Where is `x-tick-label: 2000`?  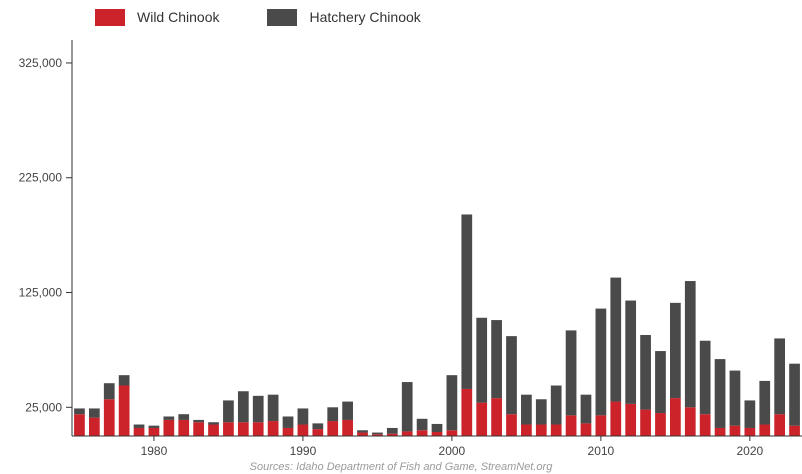
x-tick-label: 2000 is located at coordinates (452, 451).